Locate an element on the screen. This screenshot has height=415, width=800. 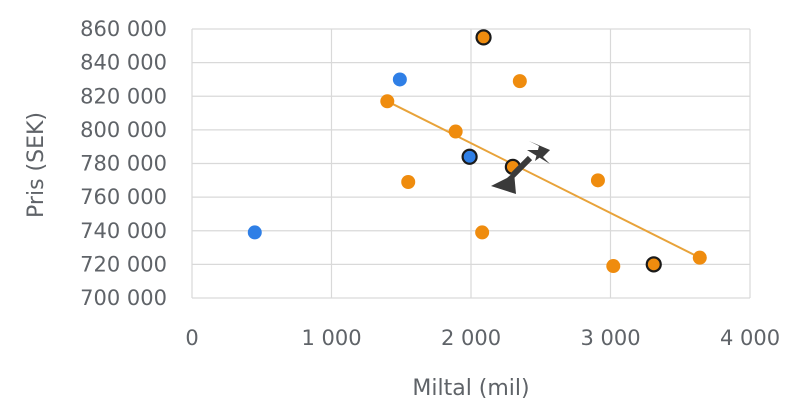
x-tick-labels: 0 1 000 2 000 3 000 4 000 is located at coordinates (482, 338).